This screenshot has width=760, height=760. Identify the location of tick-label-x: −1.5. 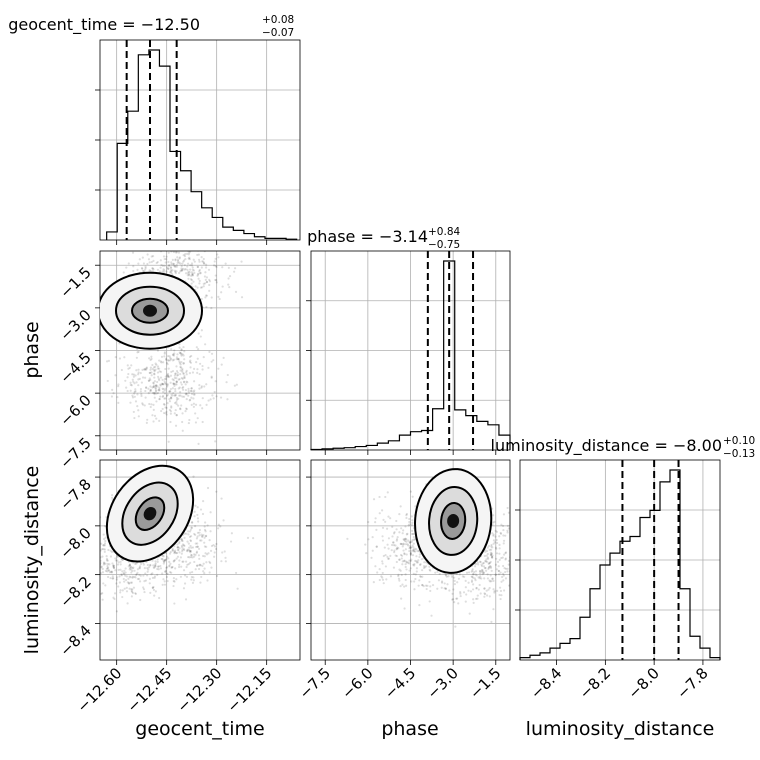
(485, 683).